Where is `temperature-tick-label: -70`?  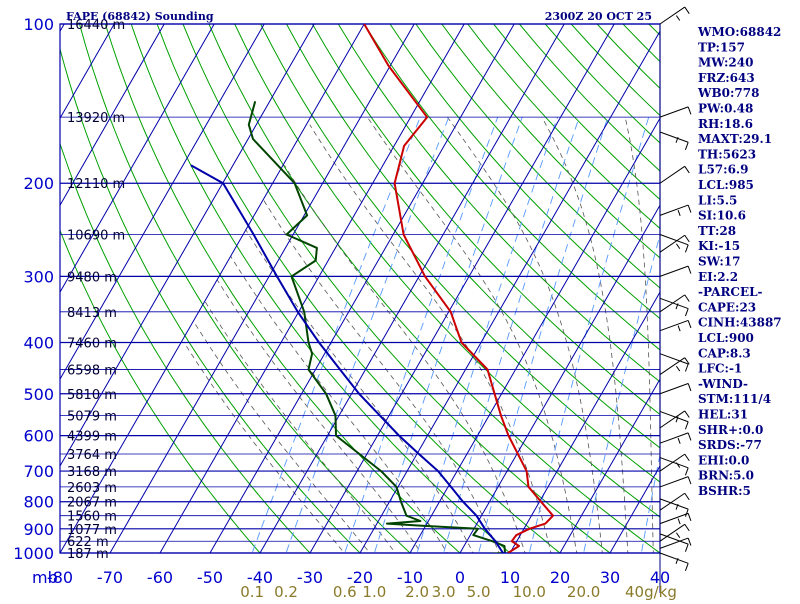
temperature-tick-label: -70 is located at coordinates (110, 577).